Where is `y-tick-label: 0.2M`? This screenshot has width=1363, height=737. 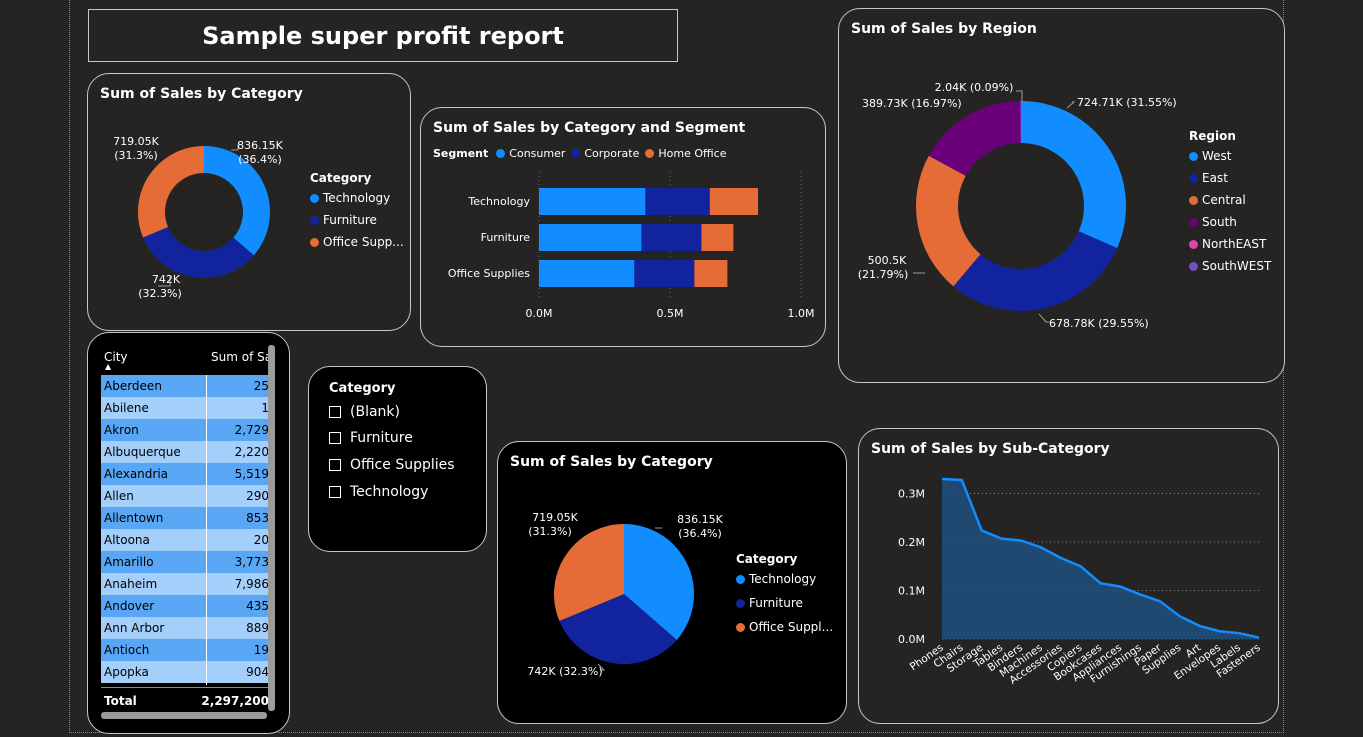
y-tick-label: 0.2M is located at coordinates (911, 542).